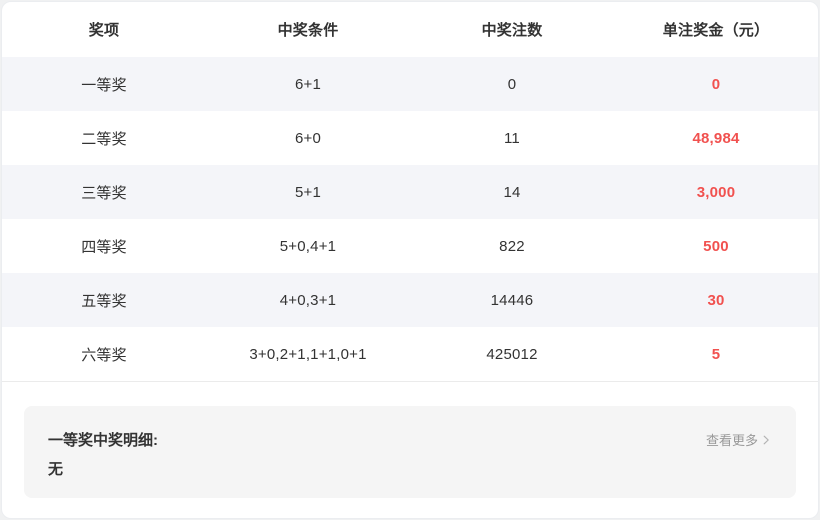 The image size is (820, 520). Describe the element at coordinates (308, 354) in the screenshot. I see `condition-cell: 3+0,2+1,1+1,0+1` at that location.